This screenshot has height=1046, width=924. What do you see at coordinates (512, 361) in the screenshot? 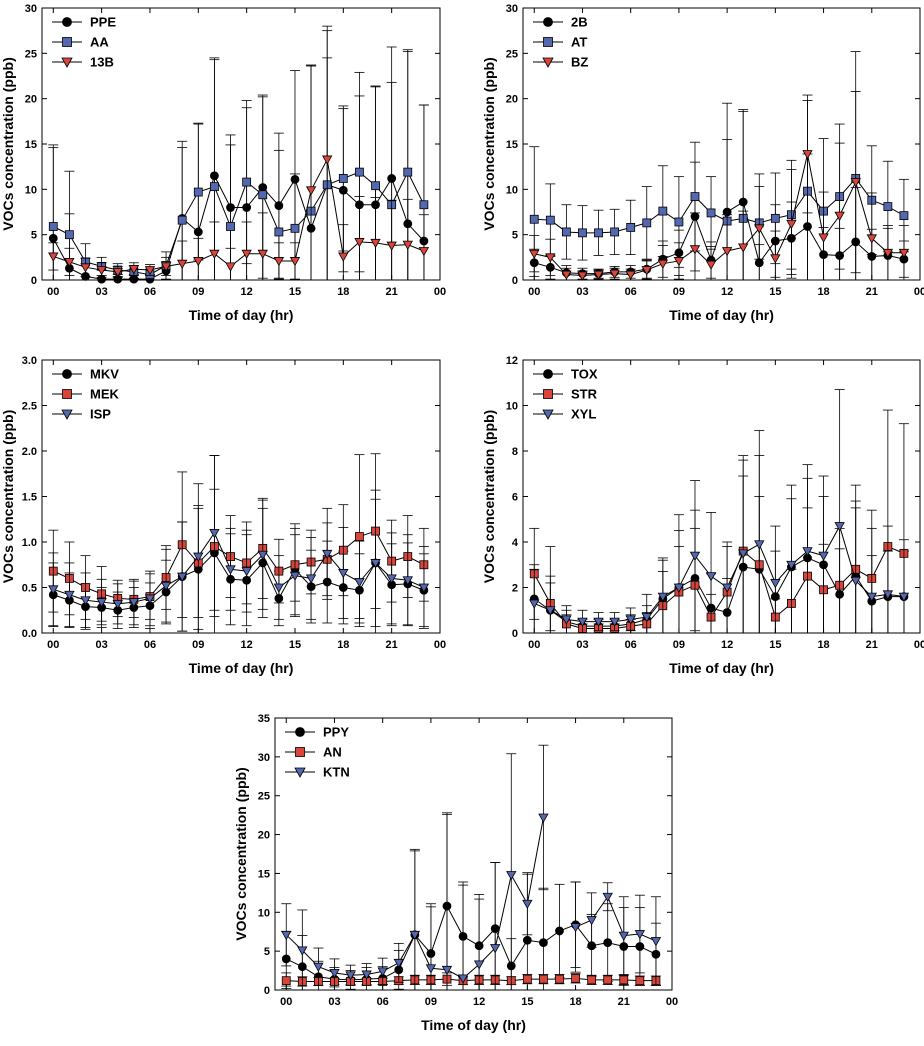
I see `y-tick-label: 12` at bounding box center [512, 361].